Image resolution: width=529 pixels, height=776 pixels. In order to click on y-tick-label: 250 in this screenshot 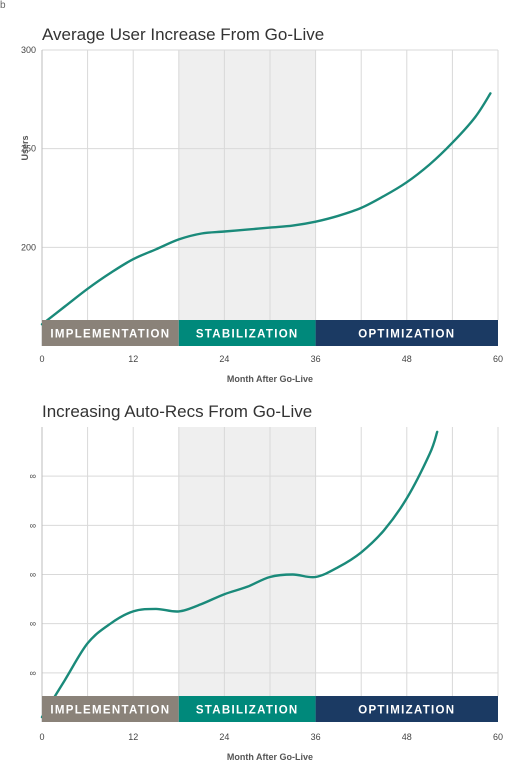, I will do `click(28, 149)`.